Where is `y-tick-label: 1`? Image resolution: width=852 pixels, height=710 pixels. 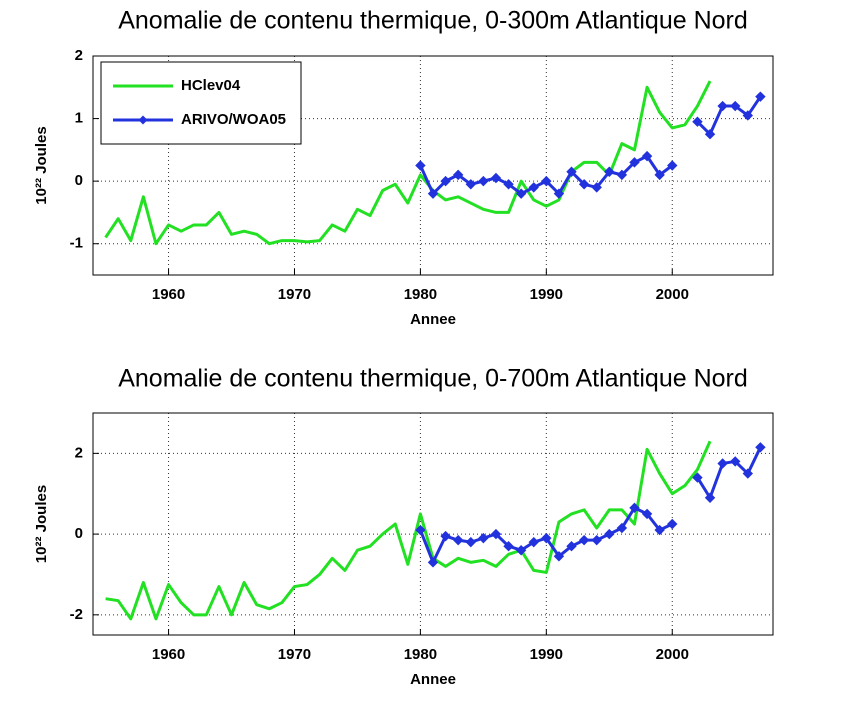 y-tick-label: 1 is located at coordinates (79, 118).